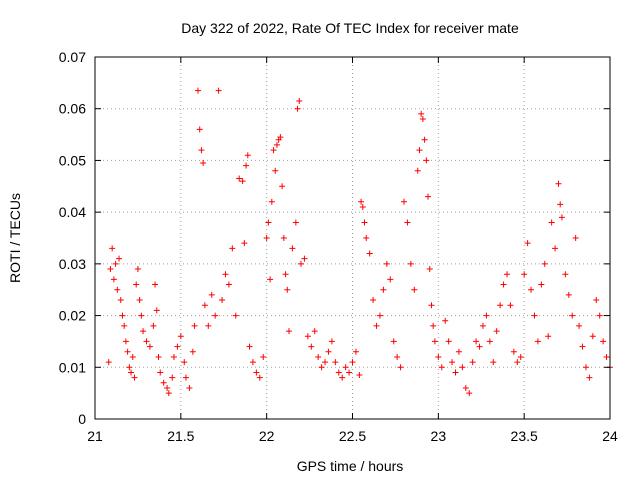 This screenshot has height=480, width=640. Describe the element at coordinates (15, 238) in the screenshot. I see `y-axis-label: ROTI / TECUs` at that location.